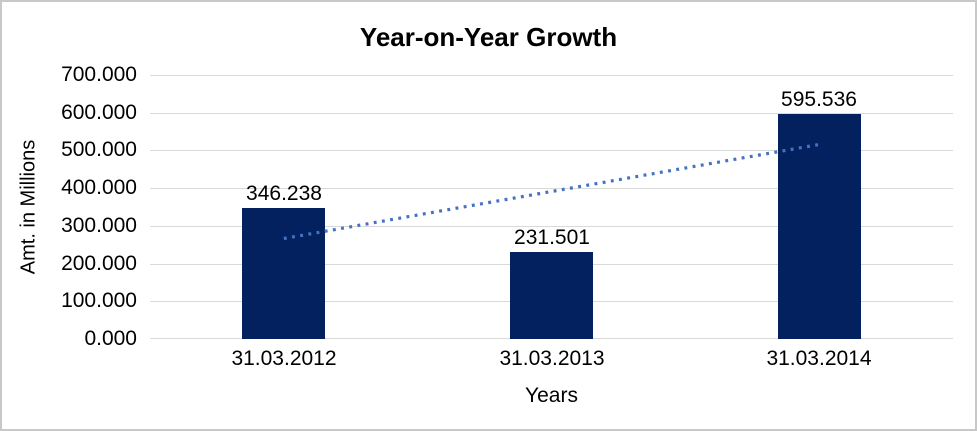 Image resolution: width=977 pixels, height=431 pixels. What do you see at coordinates (99, 263) in the screenshot?
I see `y-tick-label: 200.000` at bounding box center [99, 263].